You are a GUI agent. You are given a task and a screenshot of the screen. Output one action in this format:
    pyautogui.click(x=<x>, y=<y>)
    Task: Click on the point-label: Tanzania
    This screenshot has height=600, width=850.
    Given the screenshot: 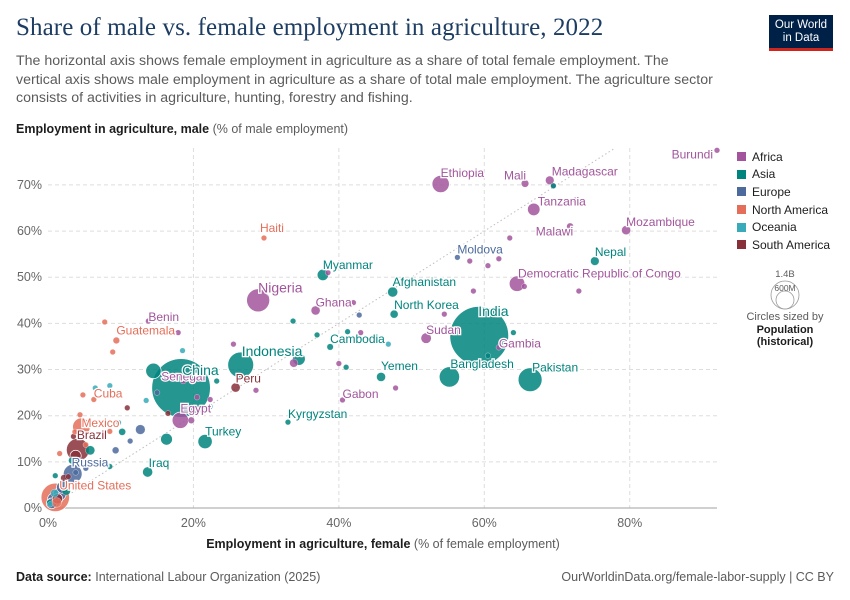 What is the action you would take?
    pyautogui.click(x=562, y=201)
    